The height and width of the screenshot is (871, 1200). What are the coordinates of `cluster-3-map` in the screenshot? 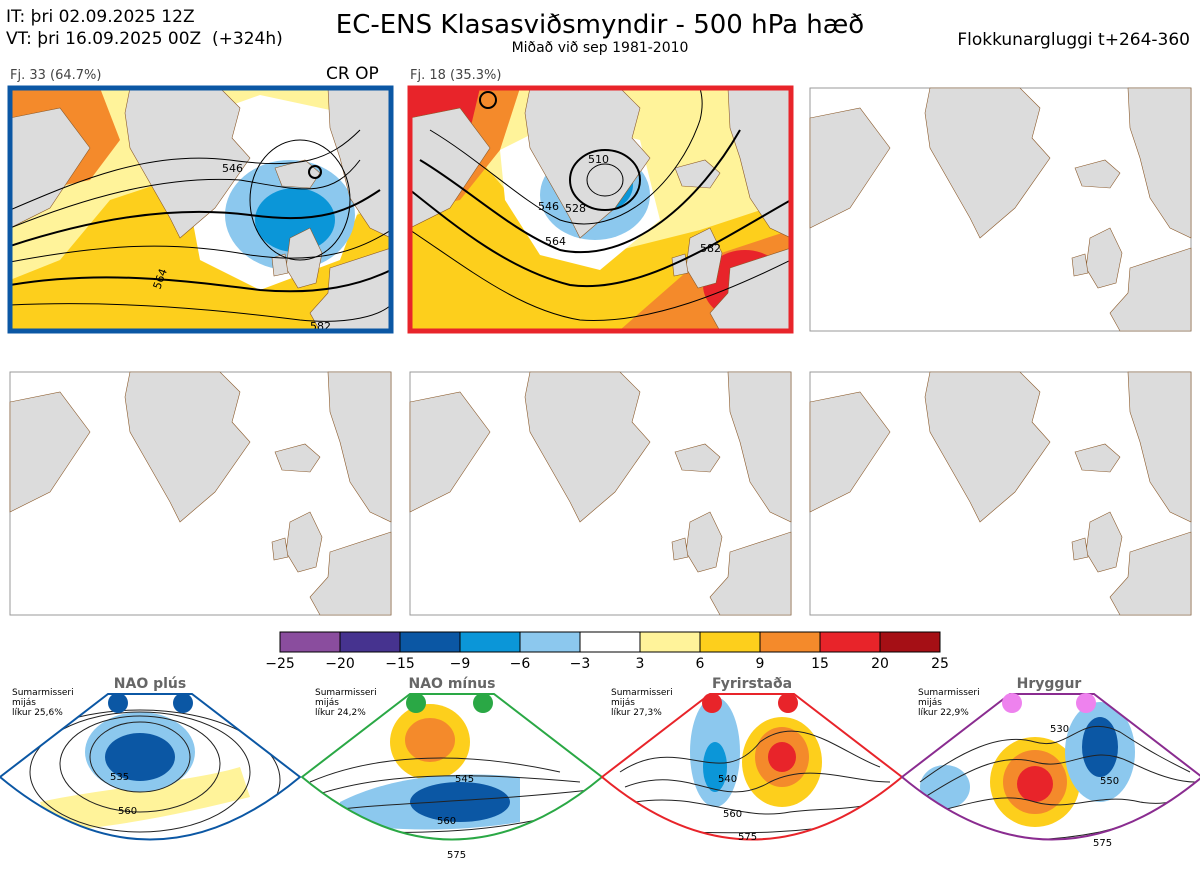 It's located at (1000, 209).